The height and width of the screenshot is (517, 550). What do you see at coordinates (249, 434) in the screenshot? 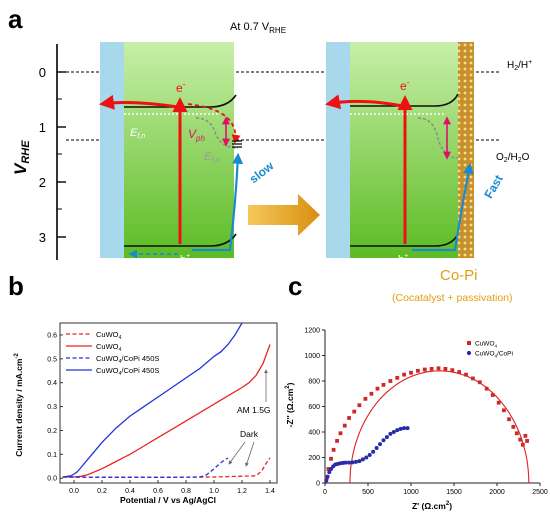
I see `dark-annotation: Dark` at bounding box center [249, 434].